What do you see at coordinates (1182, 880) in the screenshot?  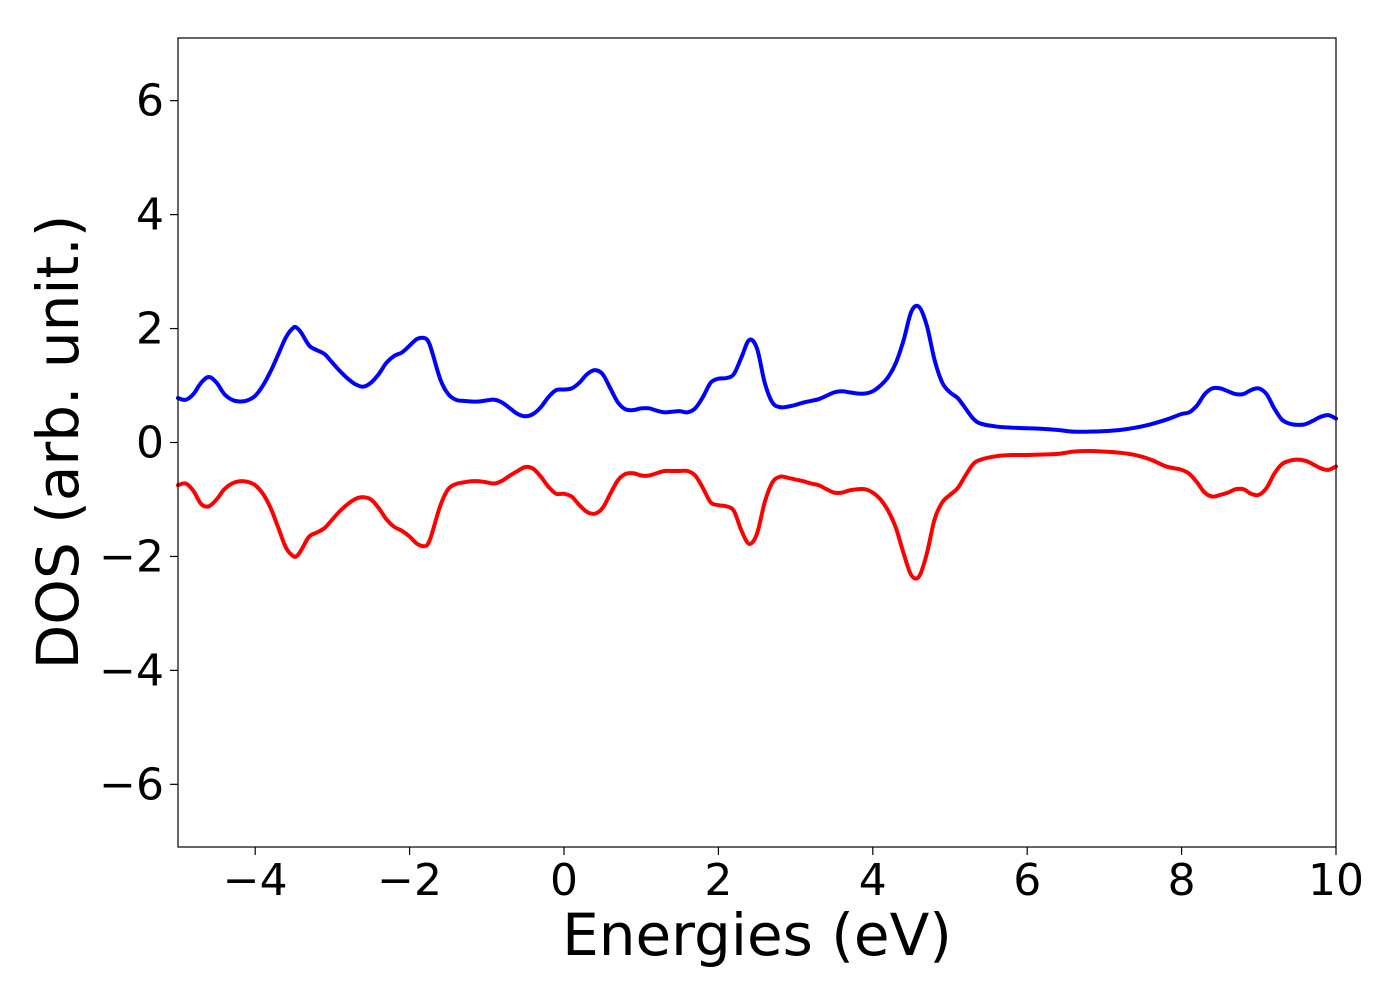 I see `x-tick-label: 8` at bounding box center [1182, 880].